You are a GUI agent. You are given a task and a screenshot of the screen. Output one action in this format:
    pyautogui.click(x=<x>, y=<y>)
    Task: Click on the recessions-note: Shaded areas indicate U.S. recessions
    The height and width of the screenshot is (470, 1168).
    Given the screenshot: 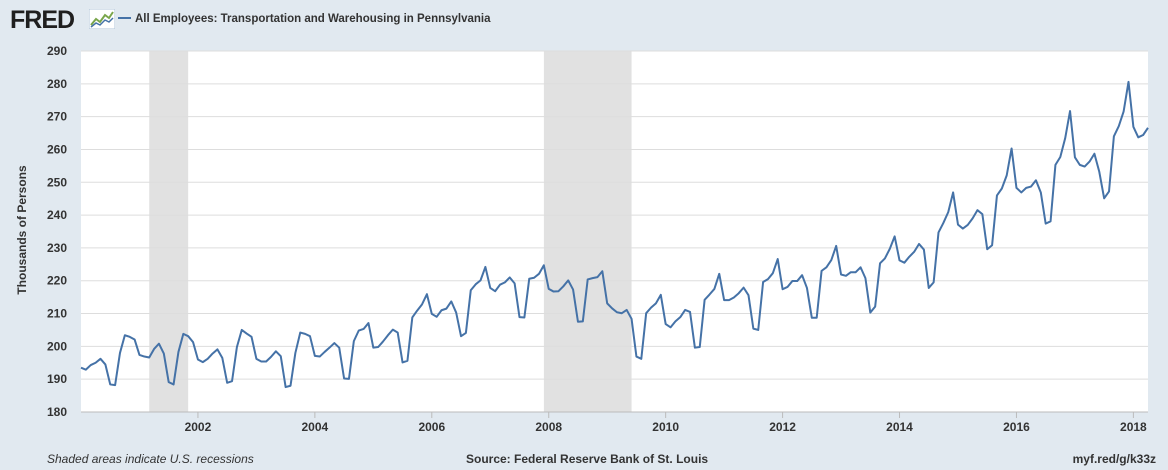 What is the action you would take?
    pyautogui.click(x=150, y=459)
    